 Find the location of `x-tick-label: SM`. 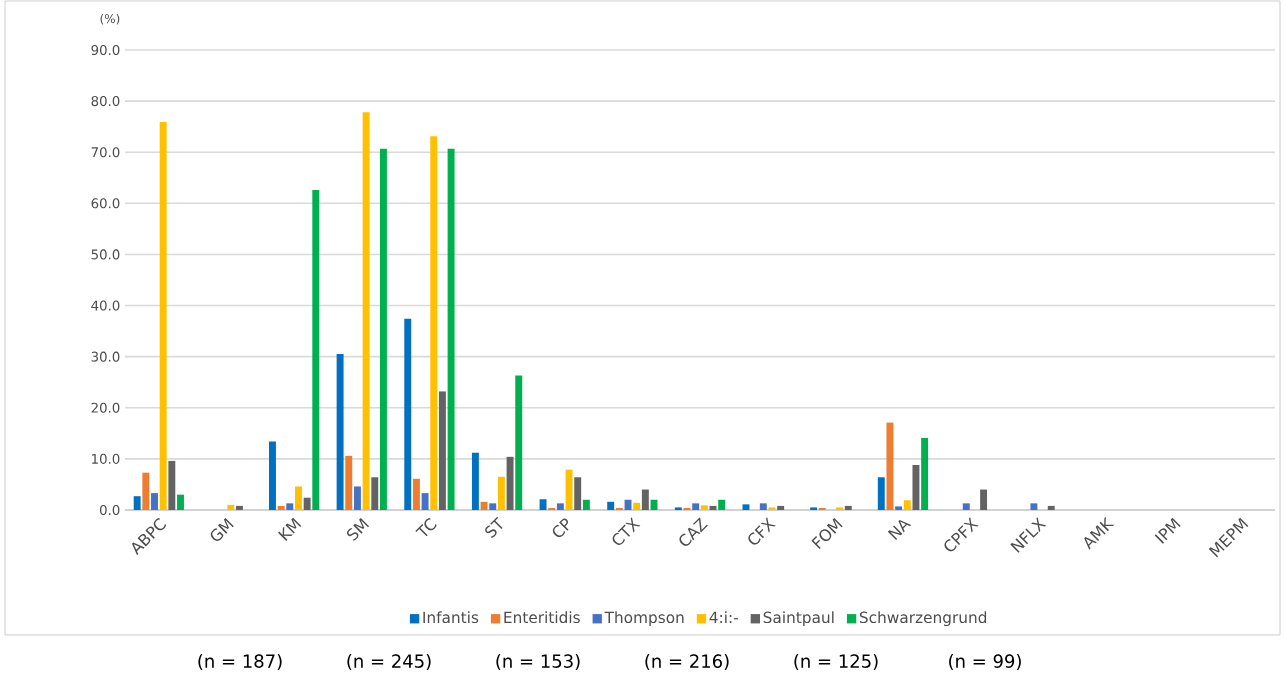

x-tick-label: SM is located at coordinates (358, 529).